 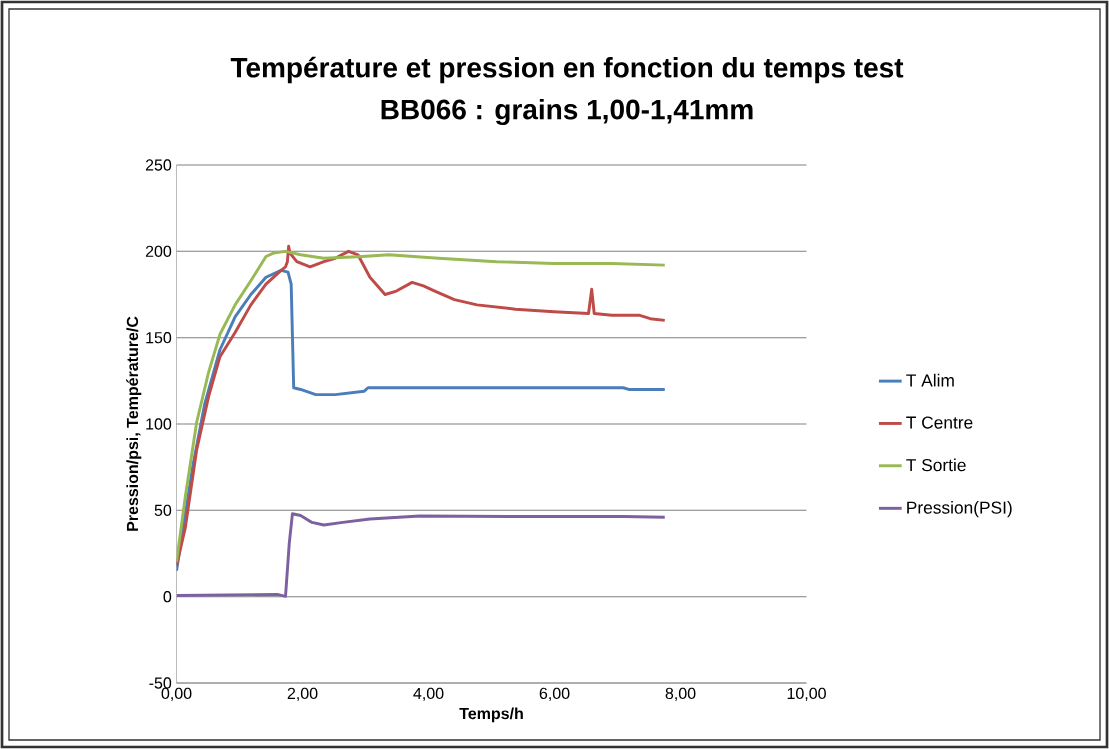 I want to click on legend-label: T Centre, so click(x=939, y=422).